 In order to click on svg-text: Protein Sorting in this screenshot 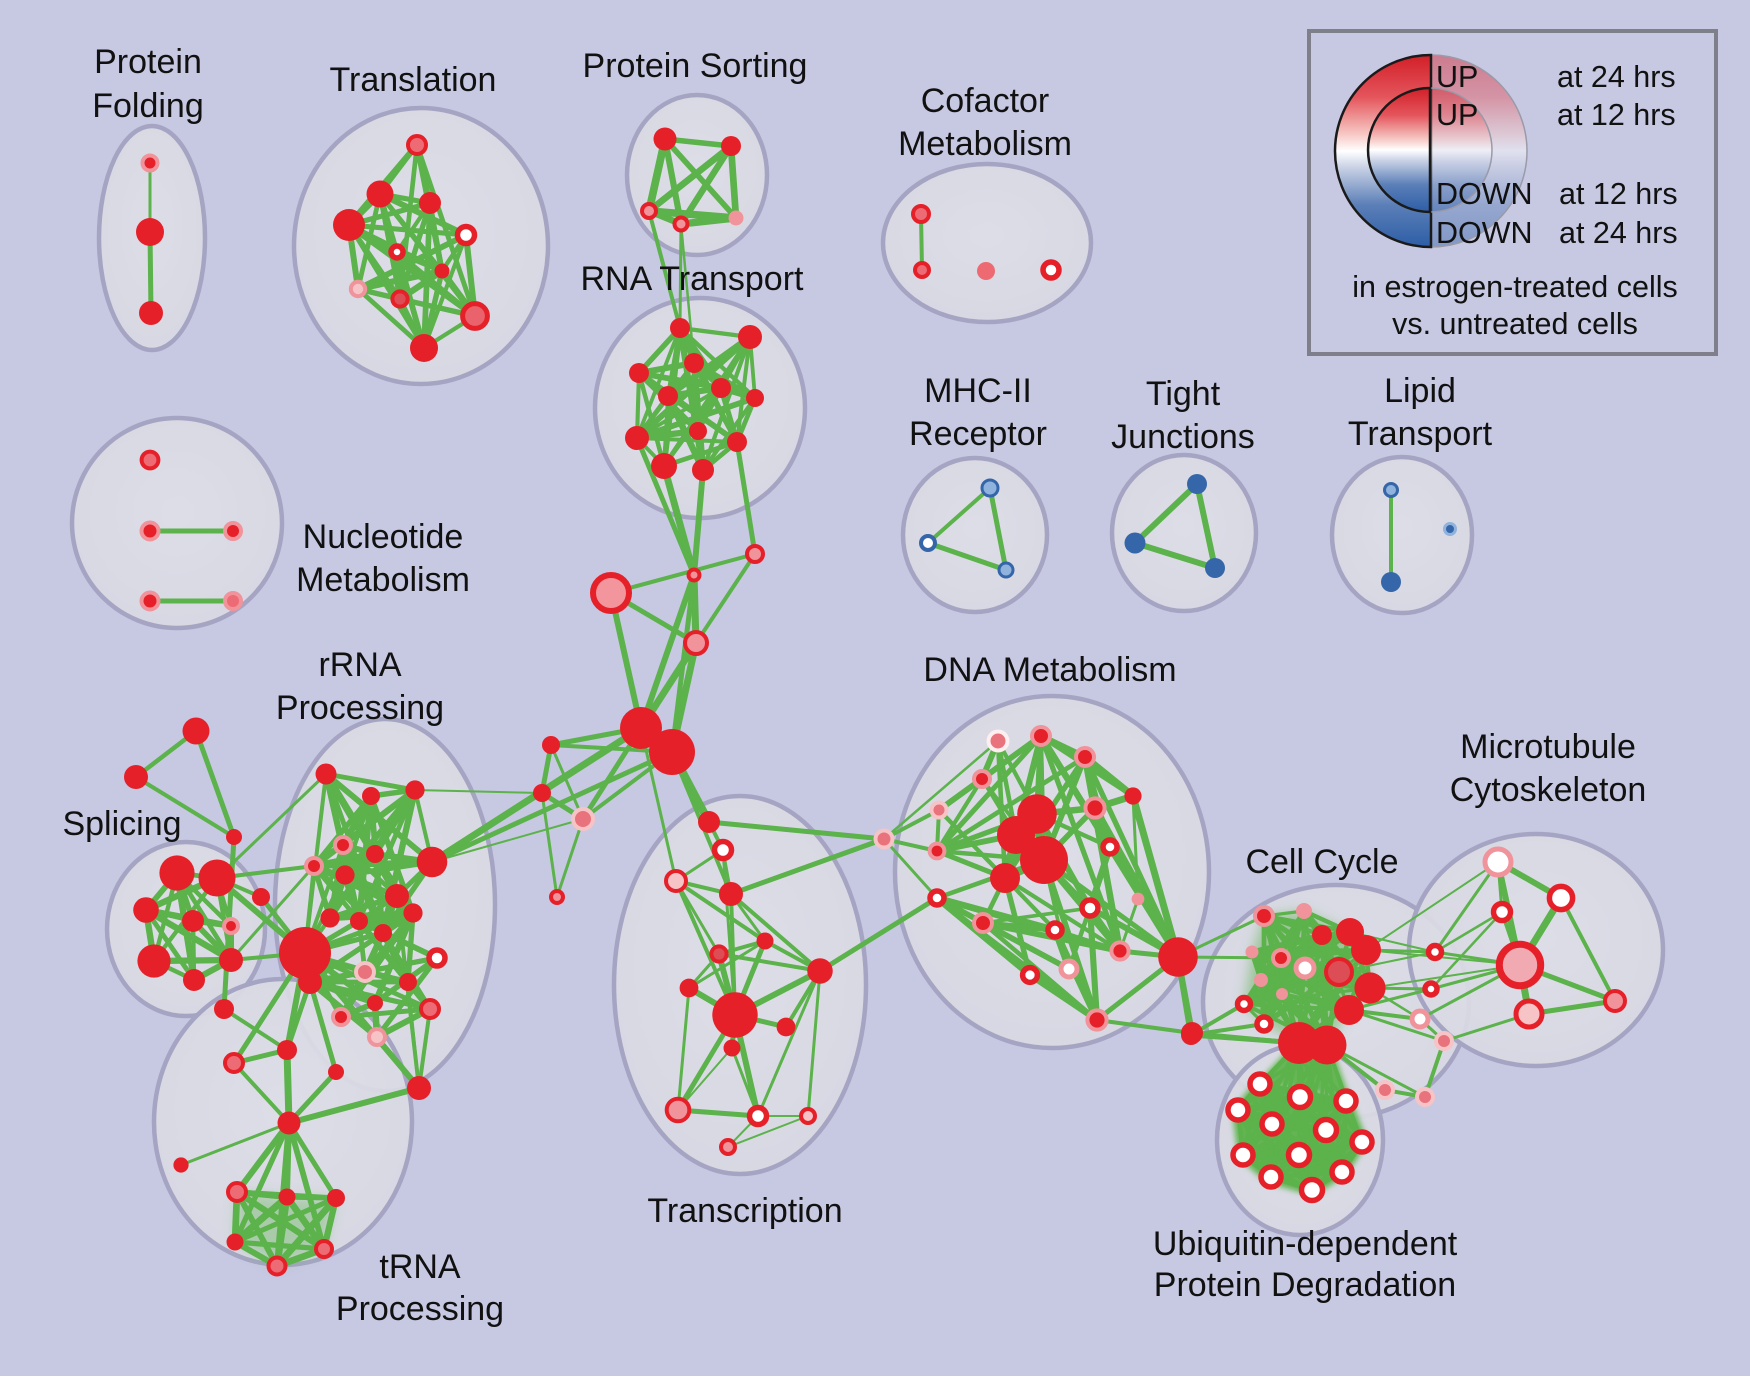, I will do `click(695, 66)`.